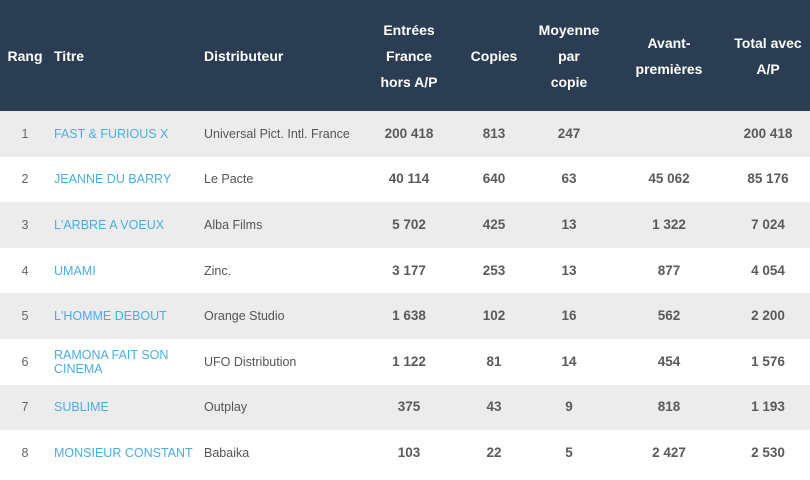 The image size is (810, 480). Describe the element at coordinates (768, 179) in the screenshot. I see `total-cell: 85 176` at that location.